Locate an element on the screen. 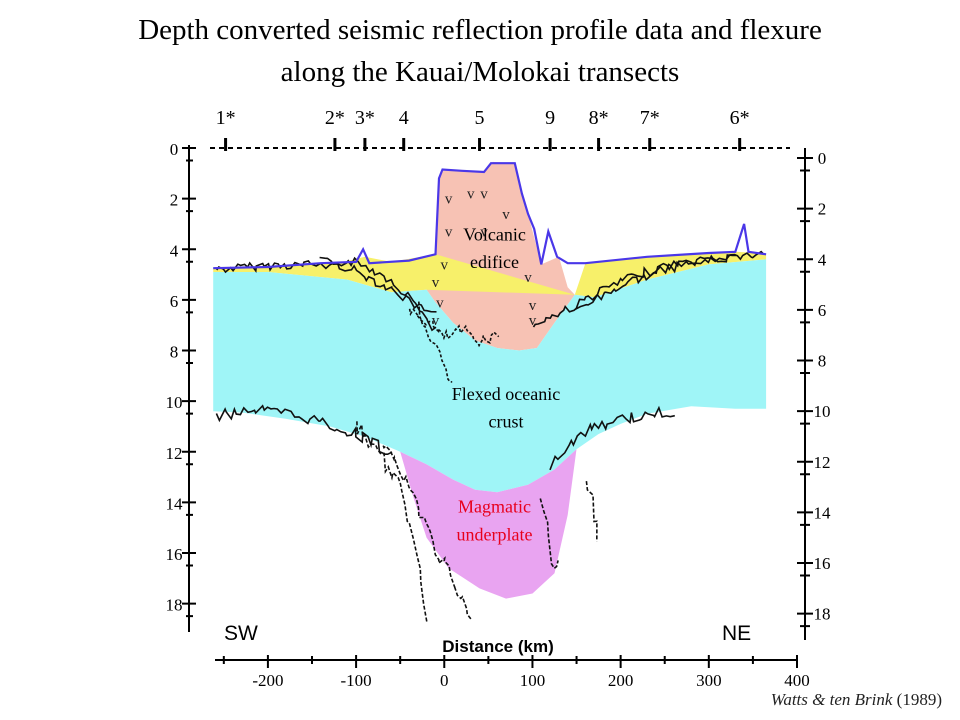 The image size is (960, 720). seismic-deep-right-b is located at coordinates (591, 511).